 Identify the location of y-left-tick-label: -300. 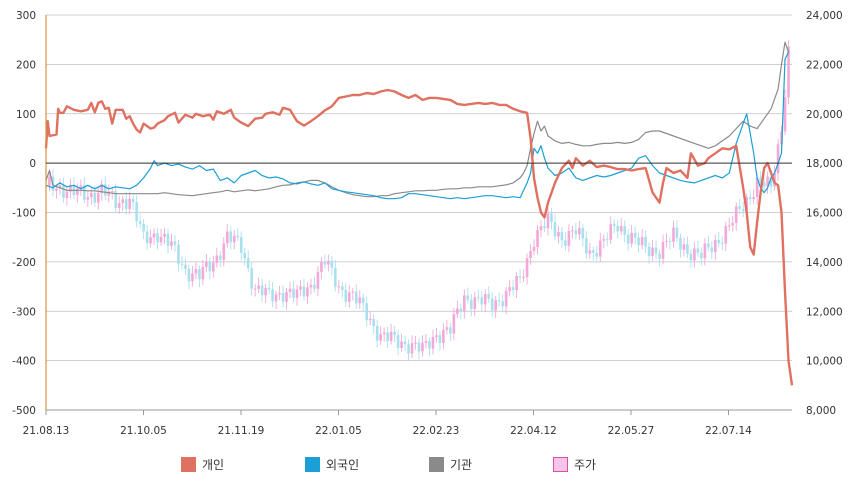
(24, 312).